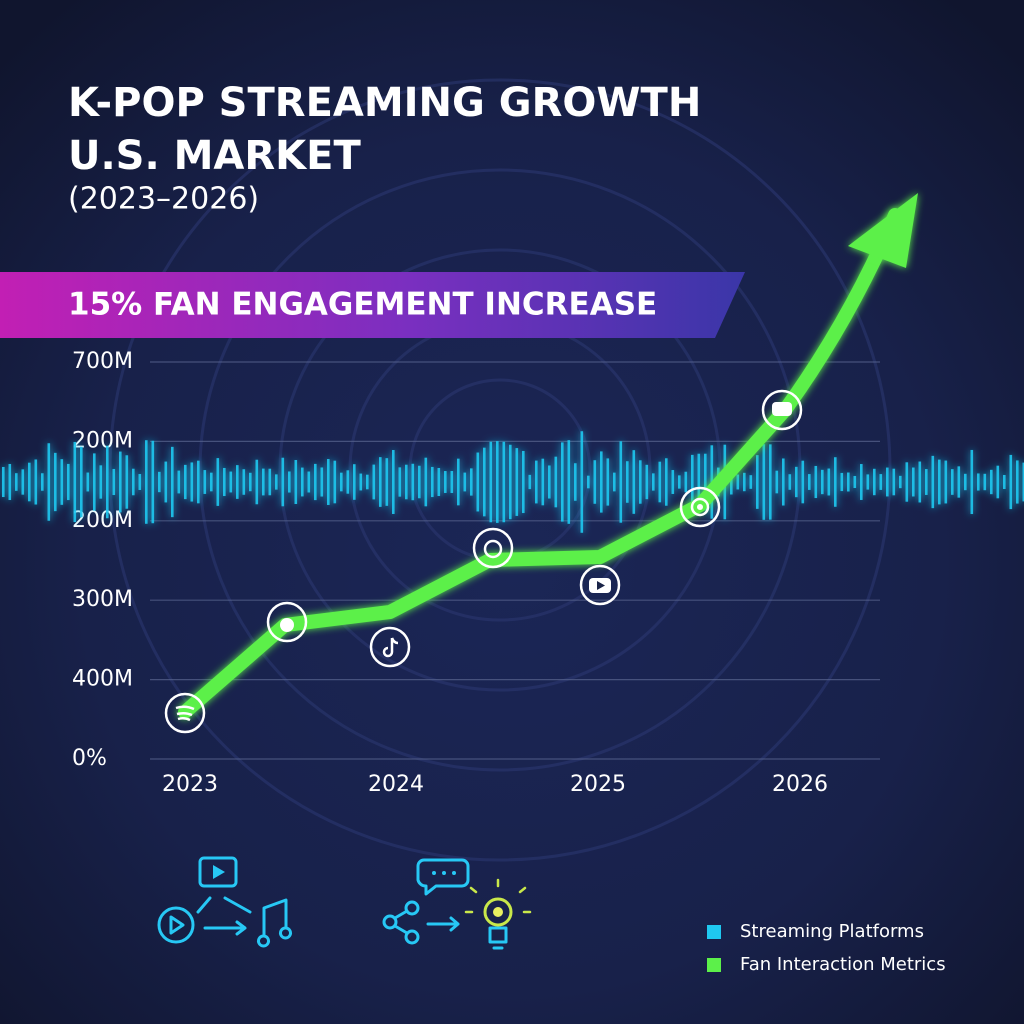 The width and height of the screenshot is (1024, 1024). Describe the element at coordinates (598, 784) in the screenshot. I see `x-axis-label: 2025` at that location.